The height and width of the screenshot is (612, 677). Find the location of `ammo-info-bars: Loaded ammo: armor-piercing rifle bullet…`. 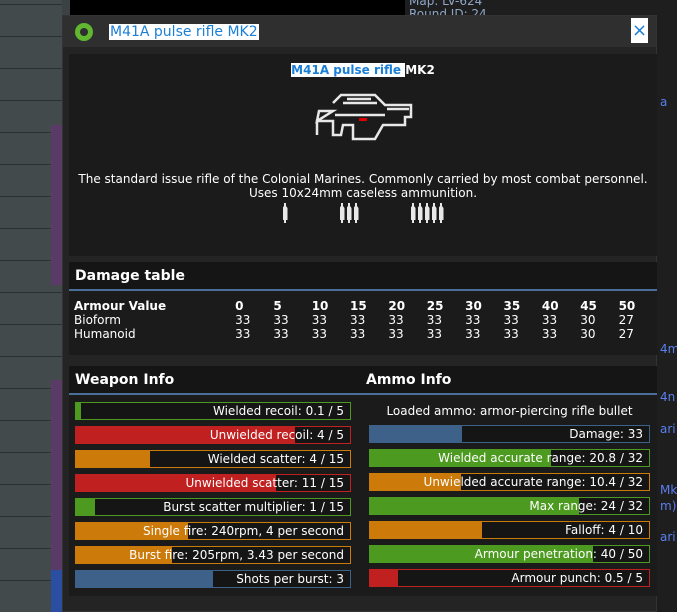

ammo-info-bars: Loaded ammo: armor-piercing rifle bullet… is located at coordinates (509, 497).